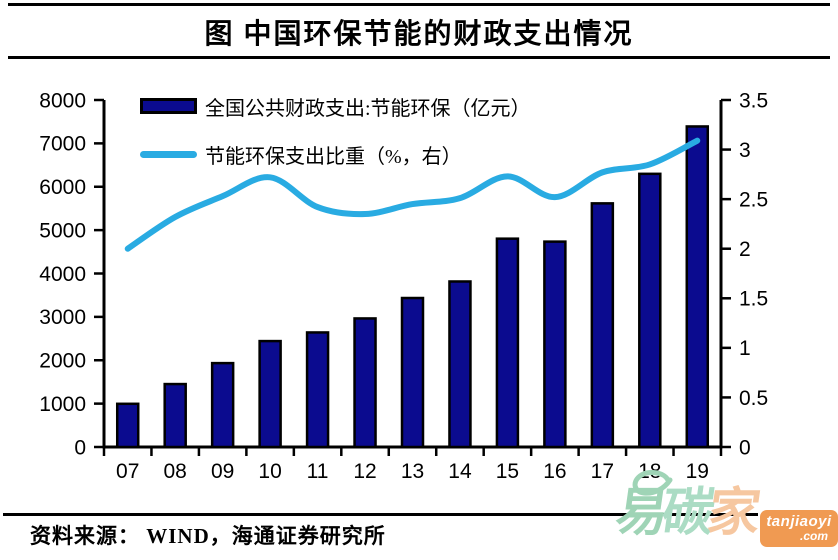  Describe the element at coordinates (168, 106) in the screenshot. I see `bar-series-swatch-icon` at that location.